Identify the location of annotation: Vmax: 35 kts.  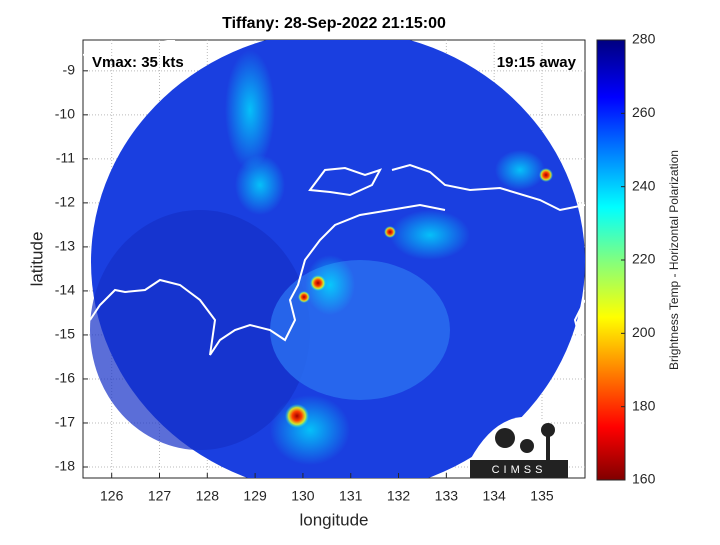
(138, 62).